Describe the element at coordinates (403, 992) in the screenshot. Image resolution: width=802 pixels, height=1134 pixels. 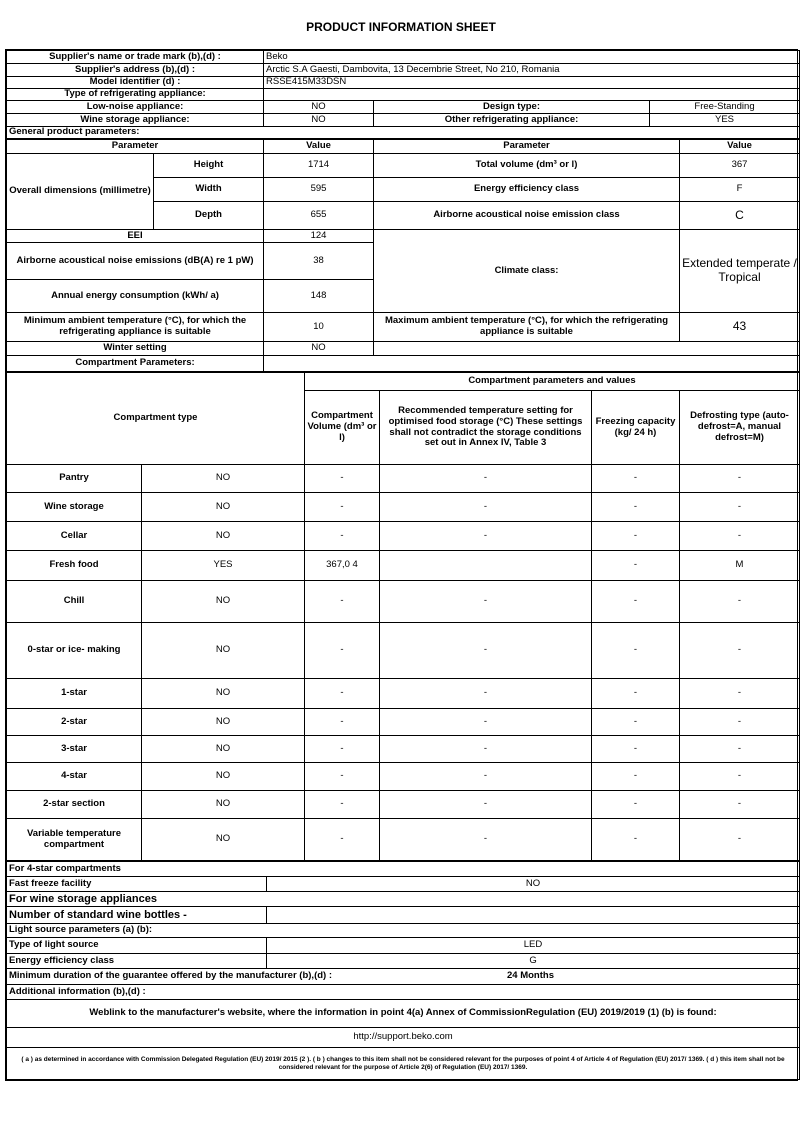
I see `additional-label: Additional information (b),(d) :` at that location.